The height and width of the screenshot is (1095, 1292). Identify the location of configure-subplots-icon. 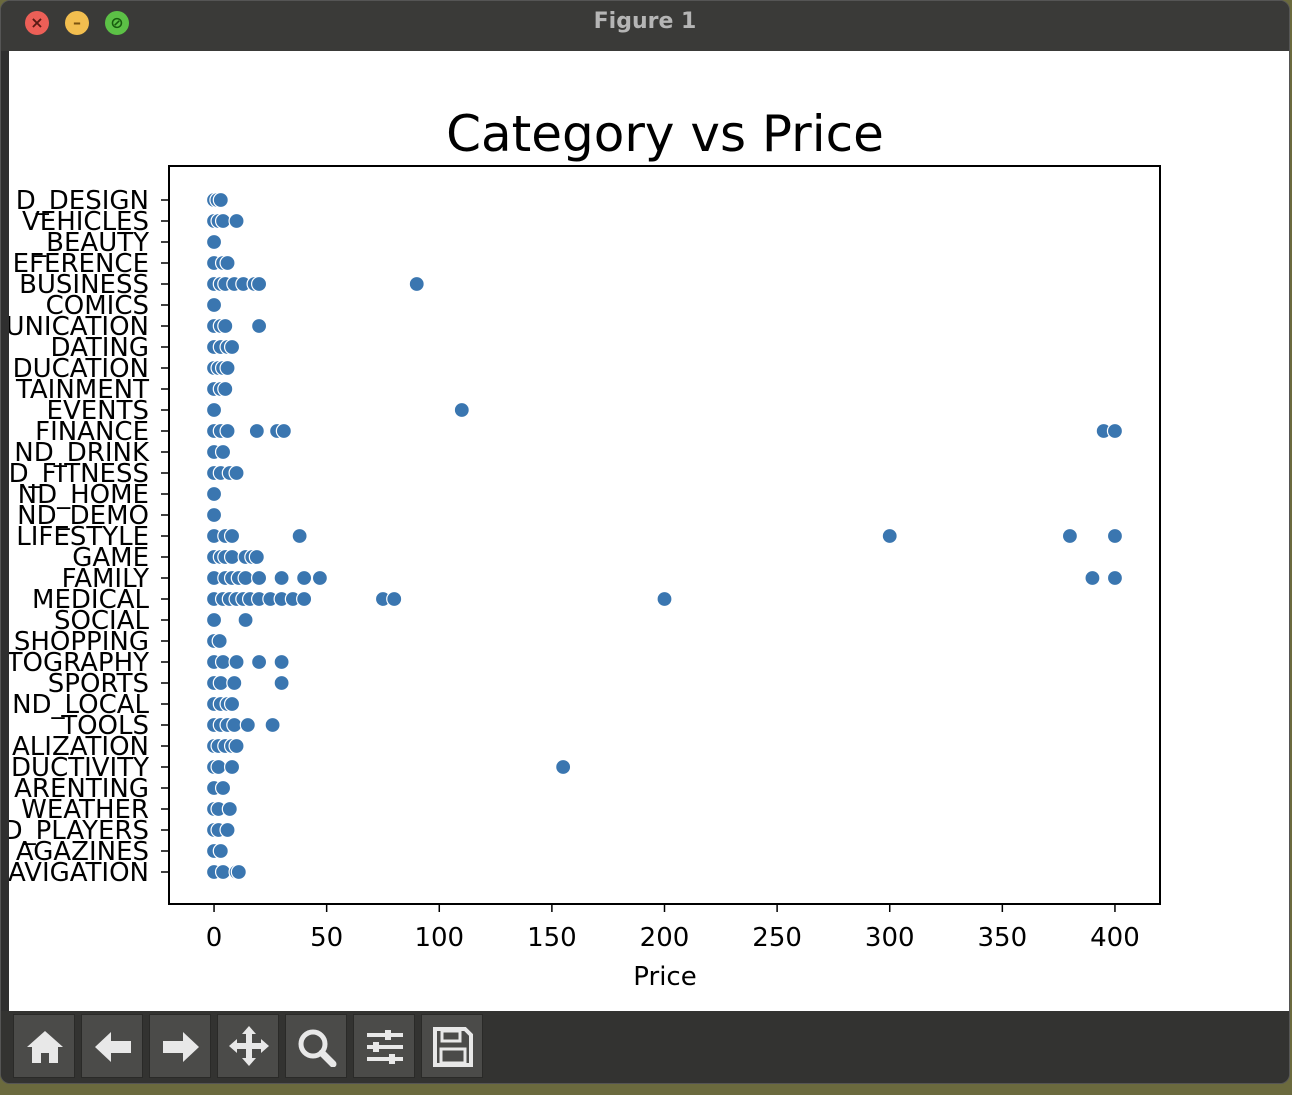
(385, 1047).